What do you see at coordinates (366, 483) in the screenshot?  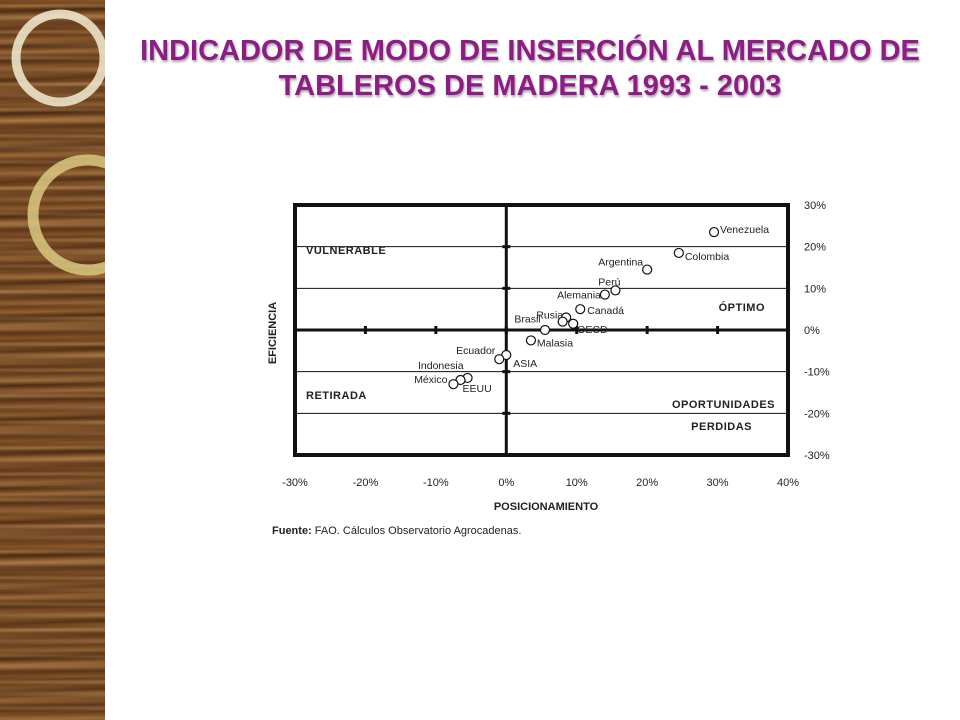 I see `x-tick-label: -20%` at bounding box center [366, 483].